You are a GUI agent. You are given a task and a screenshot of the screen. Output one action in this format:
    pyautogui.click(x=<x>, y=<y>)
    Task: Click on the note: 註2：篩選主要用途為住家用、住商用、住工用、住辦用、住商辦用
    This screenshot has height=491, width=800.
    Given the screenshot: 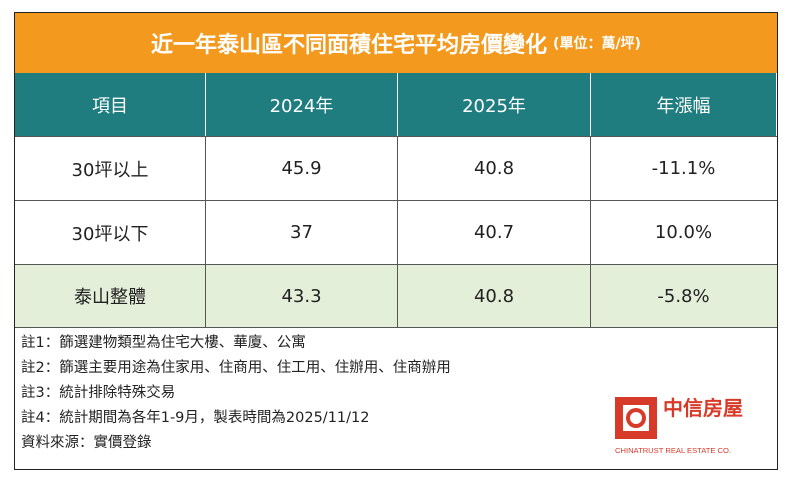 What is the action you would take?
    pyautogui.click(x=236, y=368)
    